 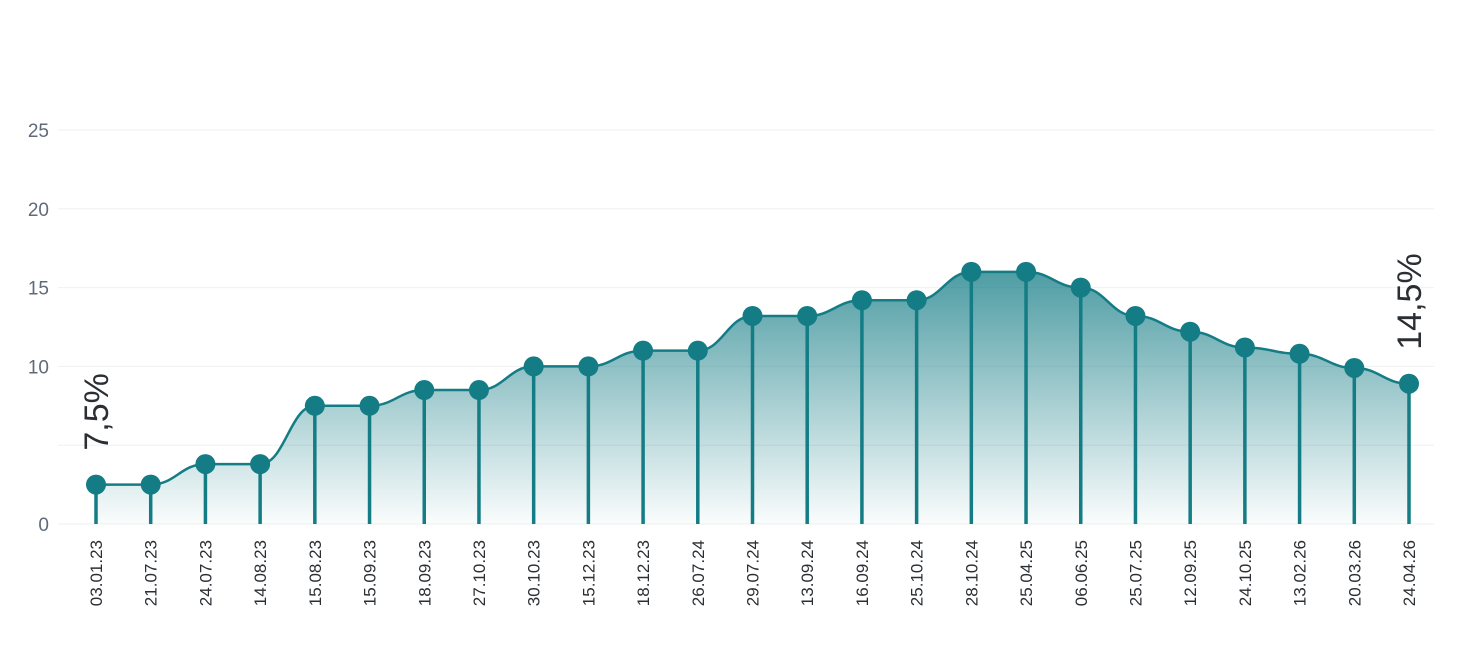 I want to click on x-tick-label: 20.03.26, so click(x=1354, y=573).